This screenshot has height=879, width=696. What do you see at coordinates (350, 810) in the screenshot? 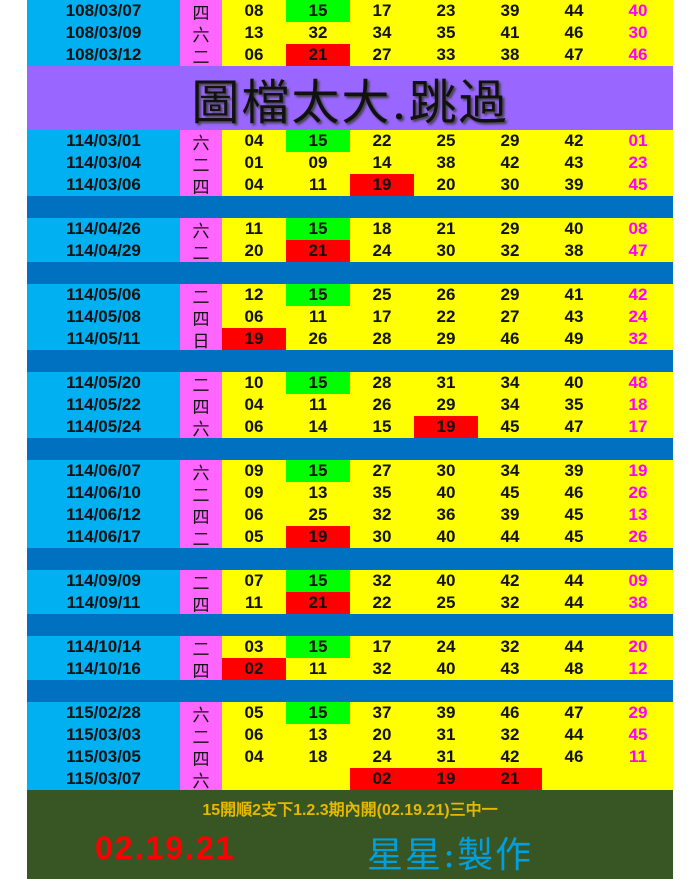
I see `footer-note: 15開順2支下1.2.3期內開(02.19.21)三中一` at bounding box center [350, 810].